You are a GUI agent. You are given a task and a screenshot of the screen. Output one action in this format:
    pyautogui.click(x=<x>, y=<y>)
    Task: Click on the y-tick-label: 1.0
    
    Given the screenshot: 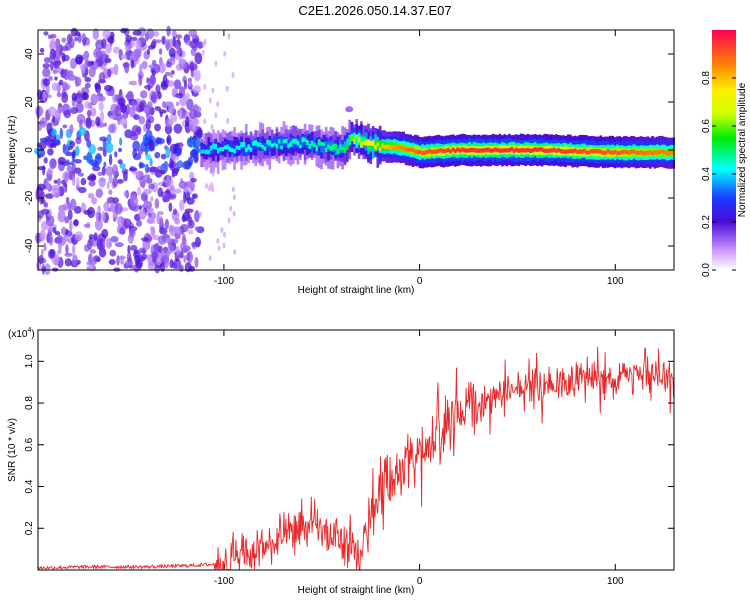 What is the action you would take?
    pyautogui.click(x=29, y=361)
    